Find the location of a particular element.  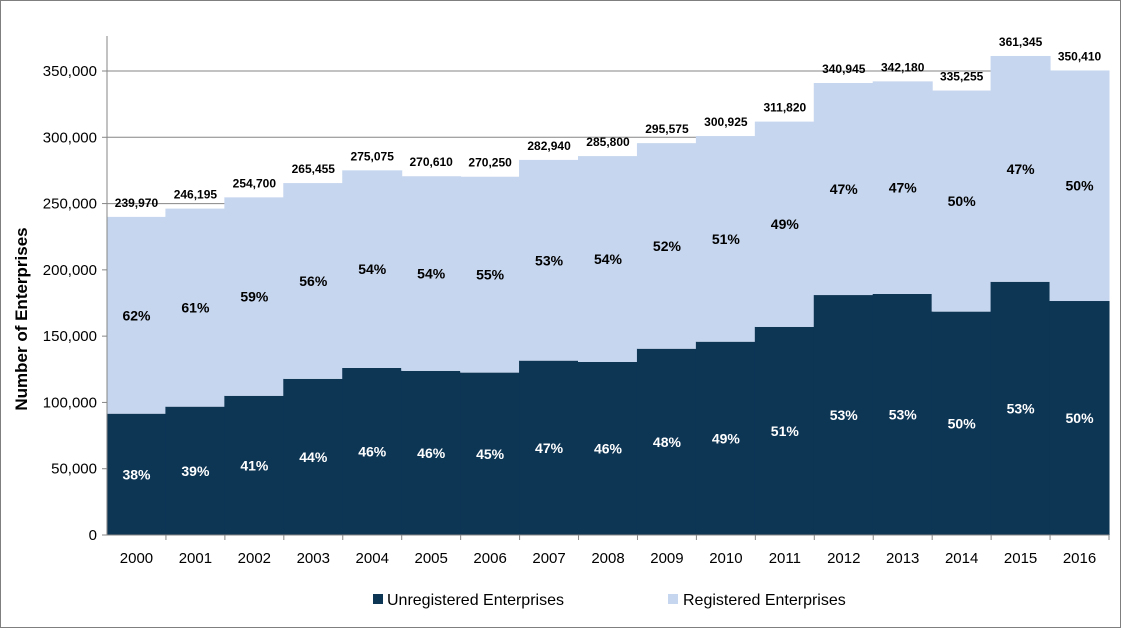

x-tick-label: 2004 is located at coordinates (372, 558).